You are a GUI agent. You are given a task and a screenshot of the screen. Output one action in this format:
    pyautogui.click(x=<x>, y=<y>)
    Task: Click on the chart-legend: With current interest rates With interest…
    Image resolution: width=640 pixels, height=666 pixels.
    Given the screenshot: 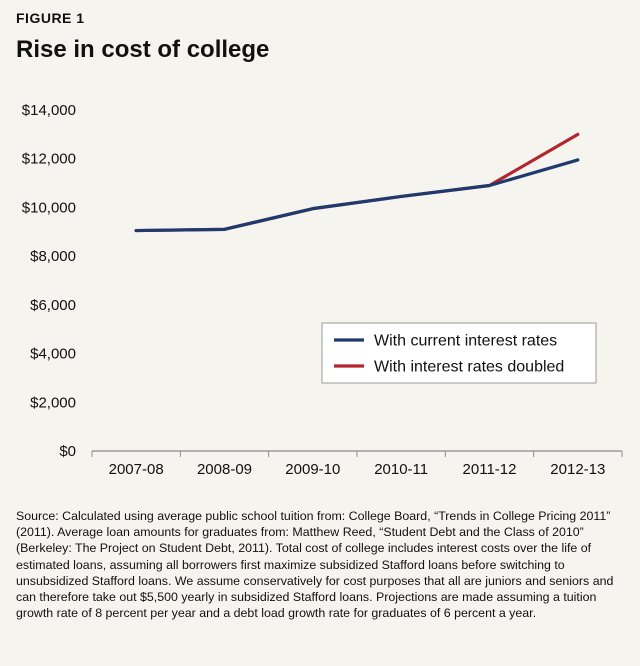 What is the action you would take?
    pyautogui.click(x=459, y=353)
    